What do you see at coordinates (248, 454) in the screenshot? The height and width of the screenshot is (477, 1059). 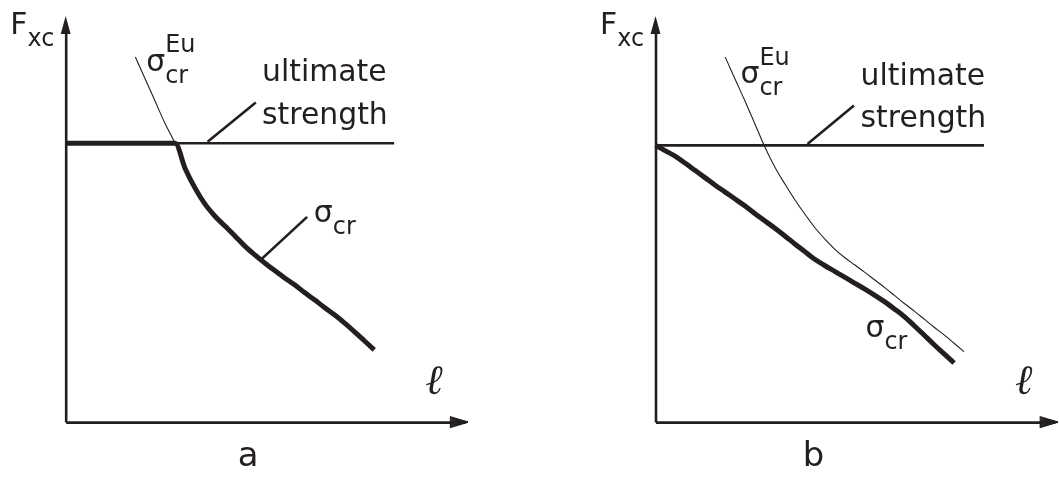 I see `text: a` at bounding box center [248, 454].